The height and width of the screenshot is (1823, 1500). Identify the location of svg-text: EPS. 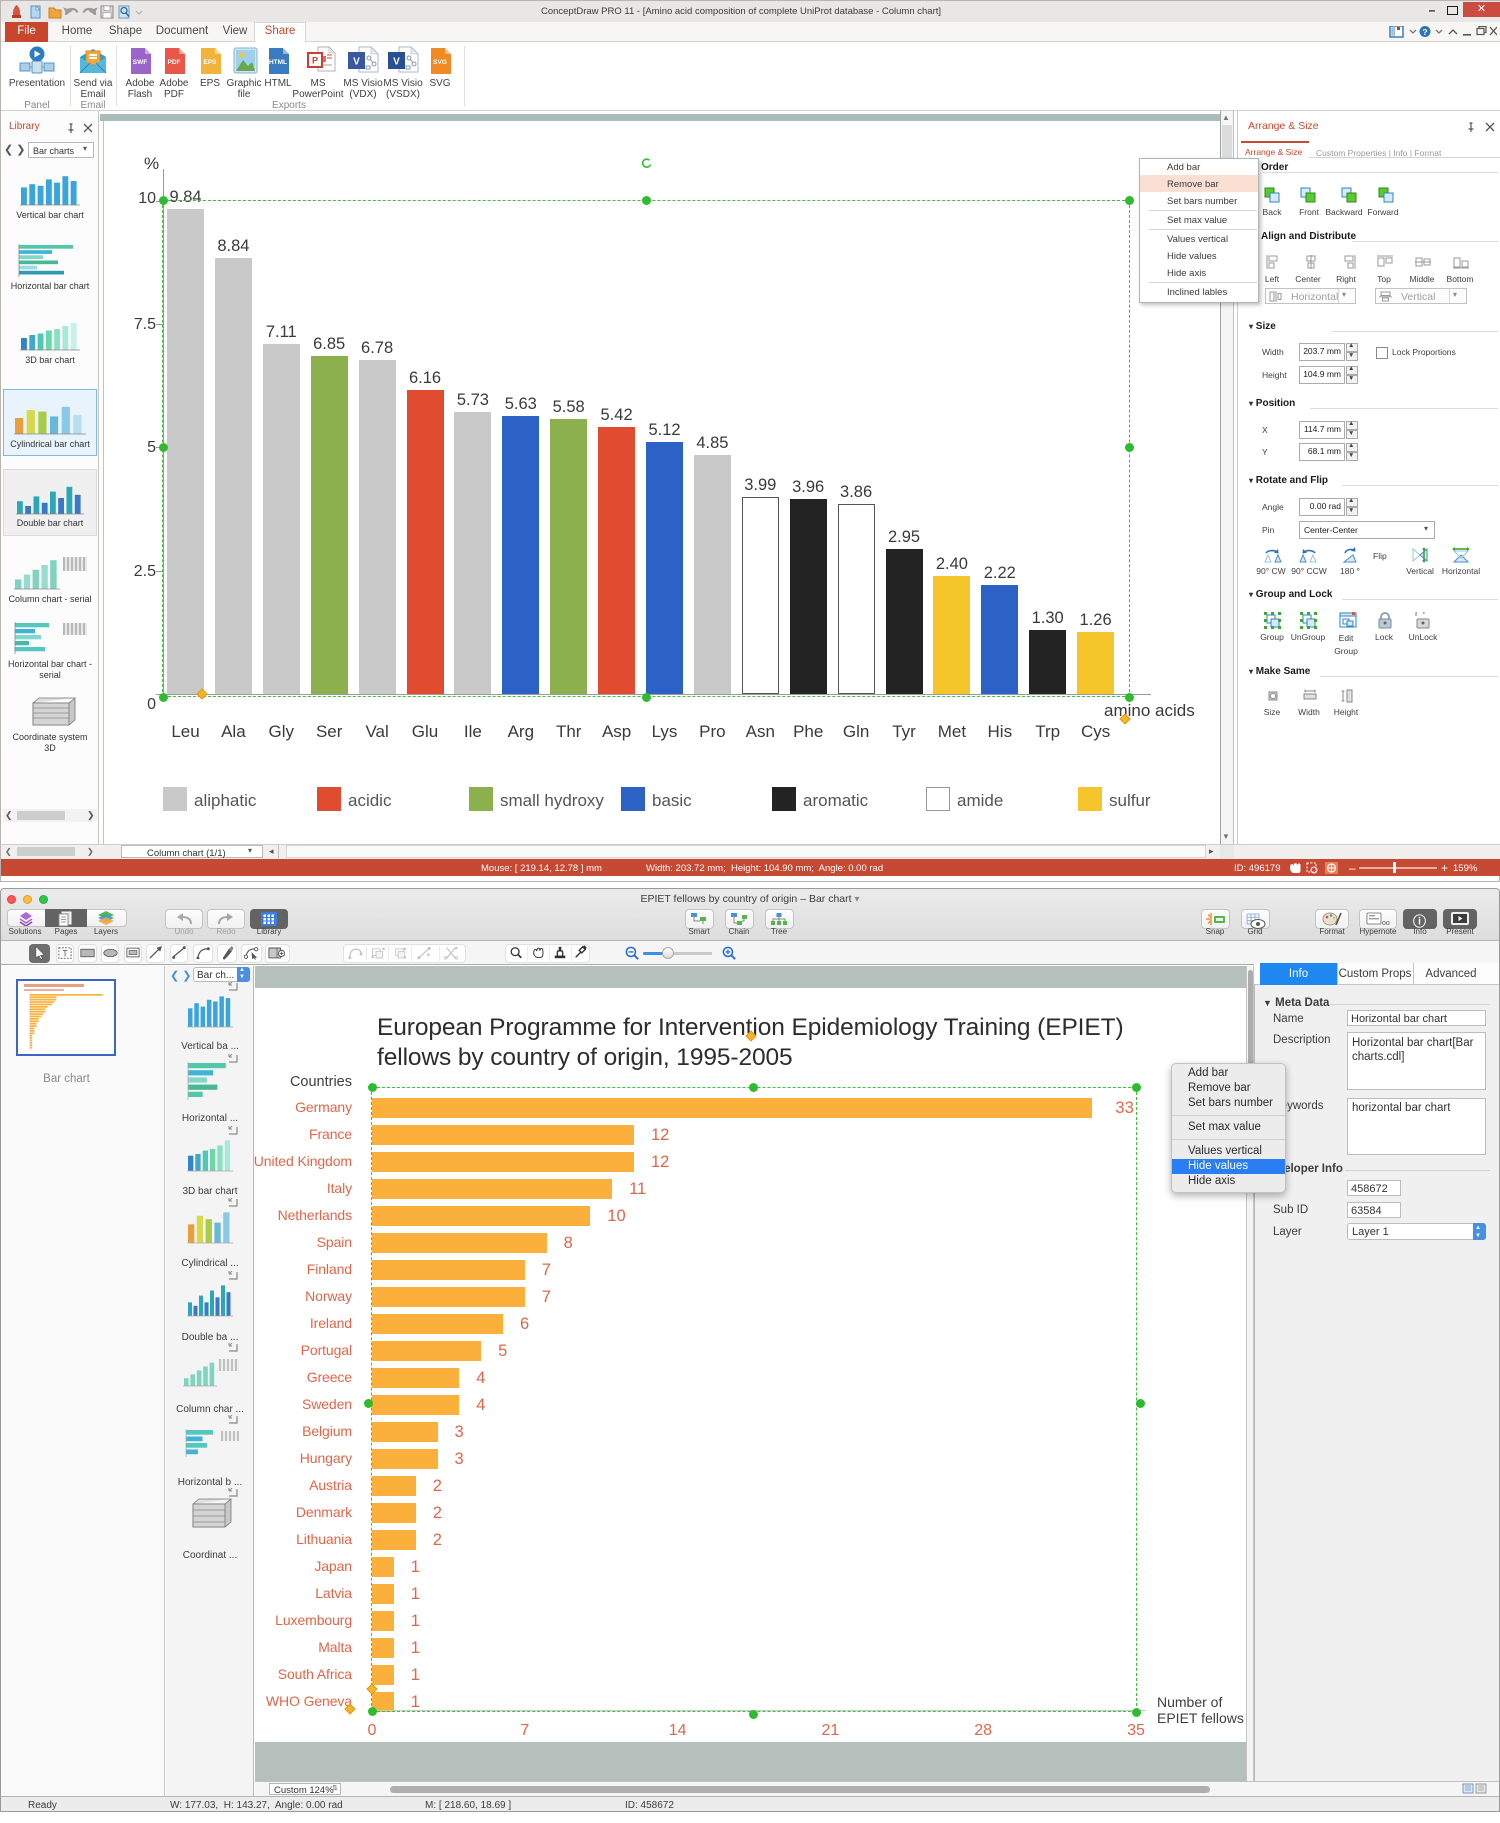
(210, 62).